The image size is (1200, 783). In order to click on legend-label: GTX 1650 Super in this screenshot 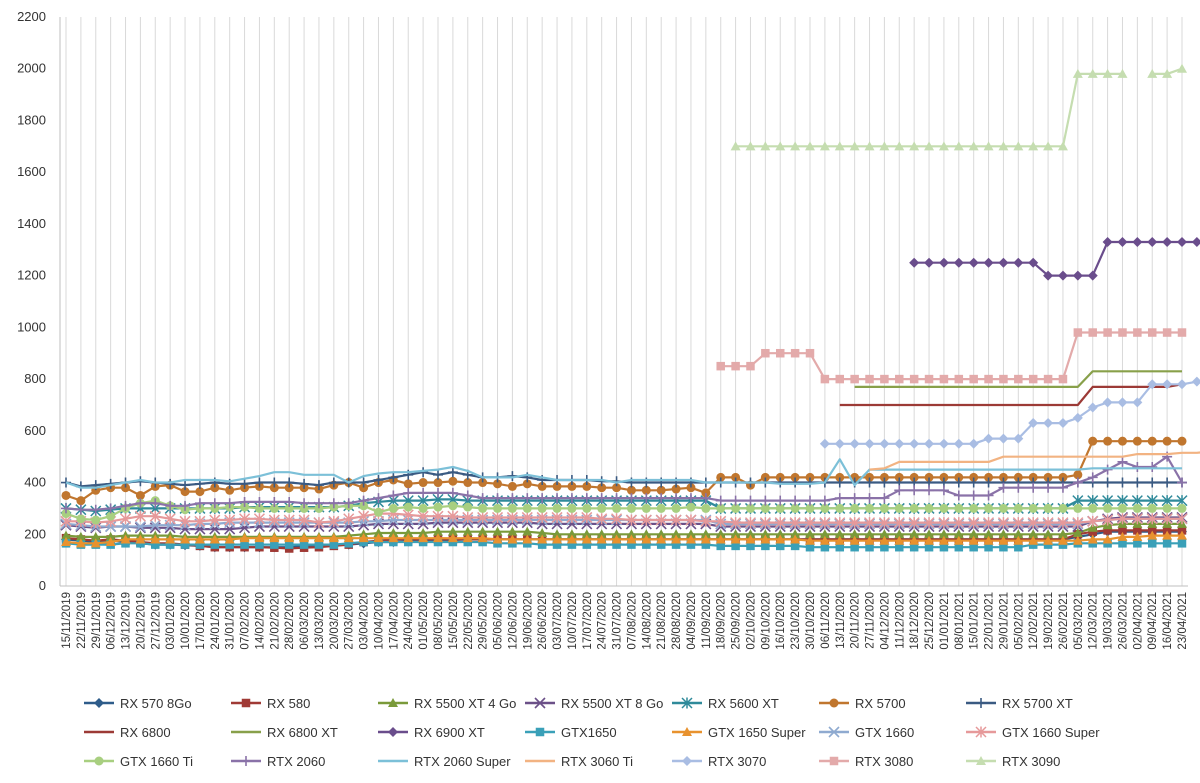, I will do `click(757, 732)`.